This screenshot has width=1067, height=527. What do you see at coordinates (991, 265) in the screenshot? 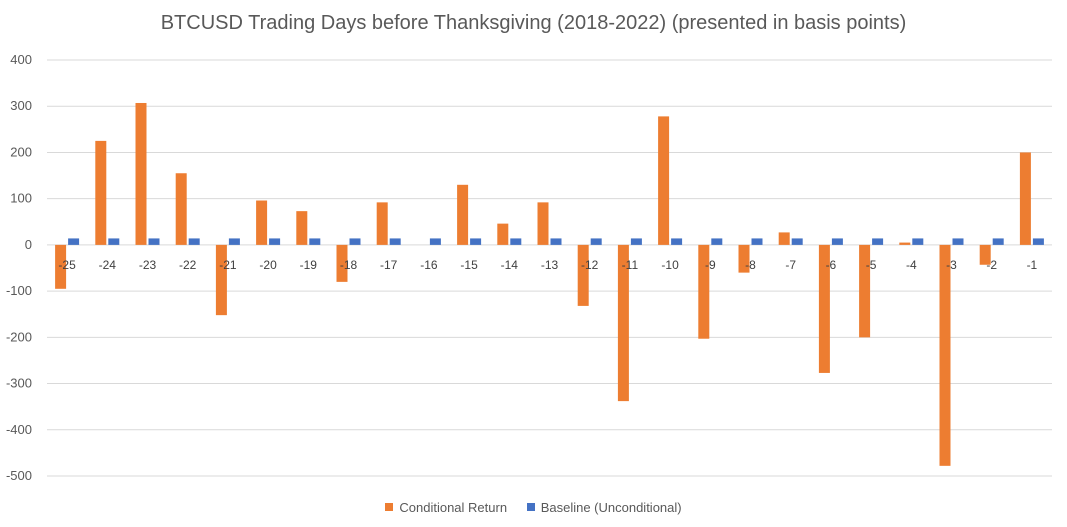
I see `x-tick-label: -2` at bounding box center [991, 265].